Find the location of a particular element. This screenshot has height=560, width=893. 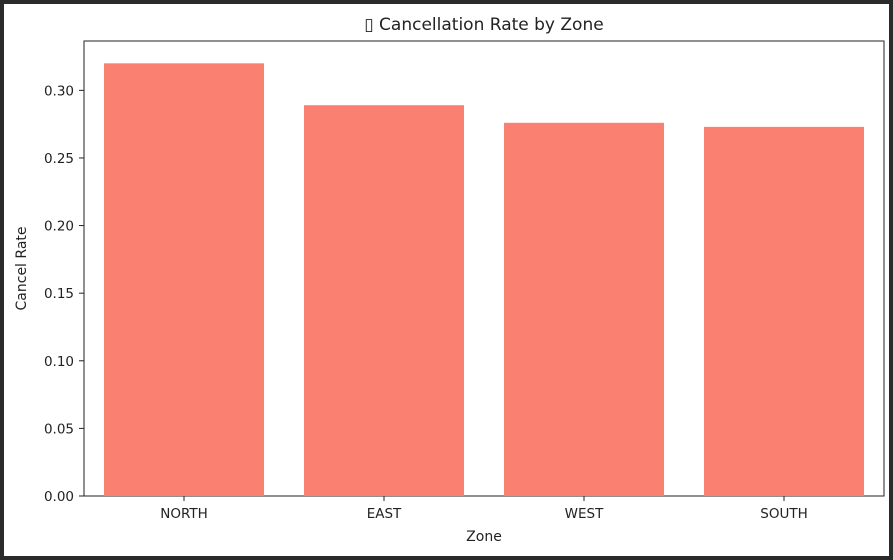

y-tick-label-0-05: 0.05 is located at coordinates (59, 429).